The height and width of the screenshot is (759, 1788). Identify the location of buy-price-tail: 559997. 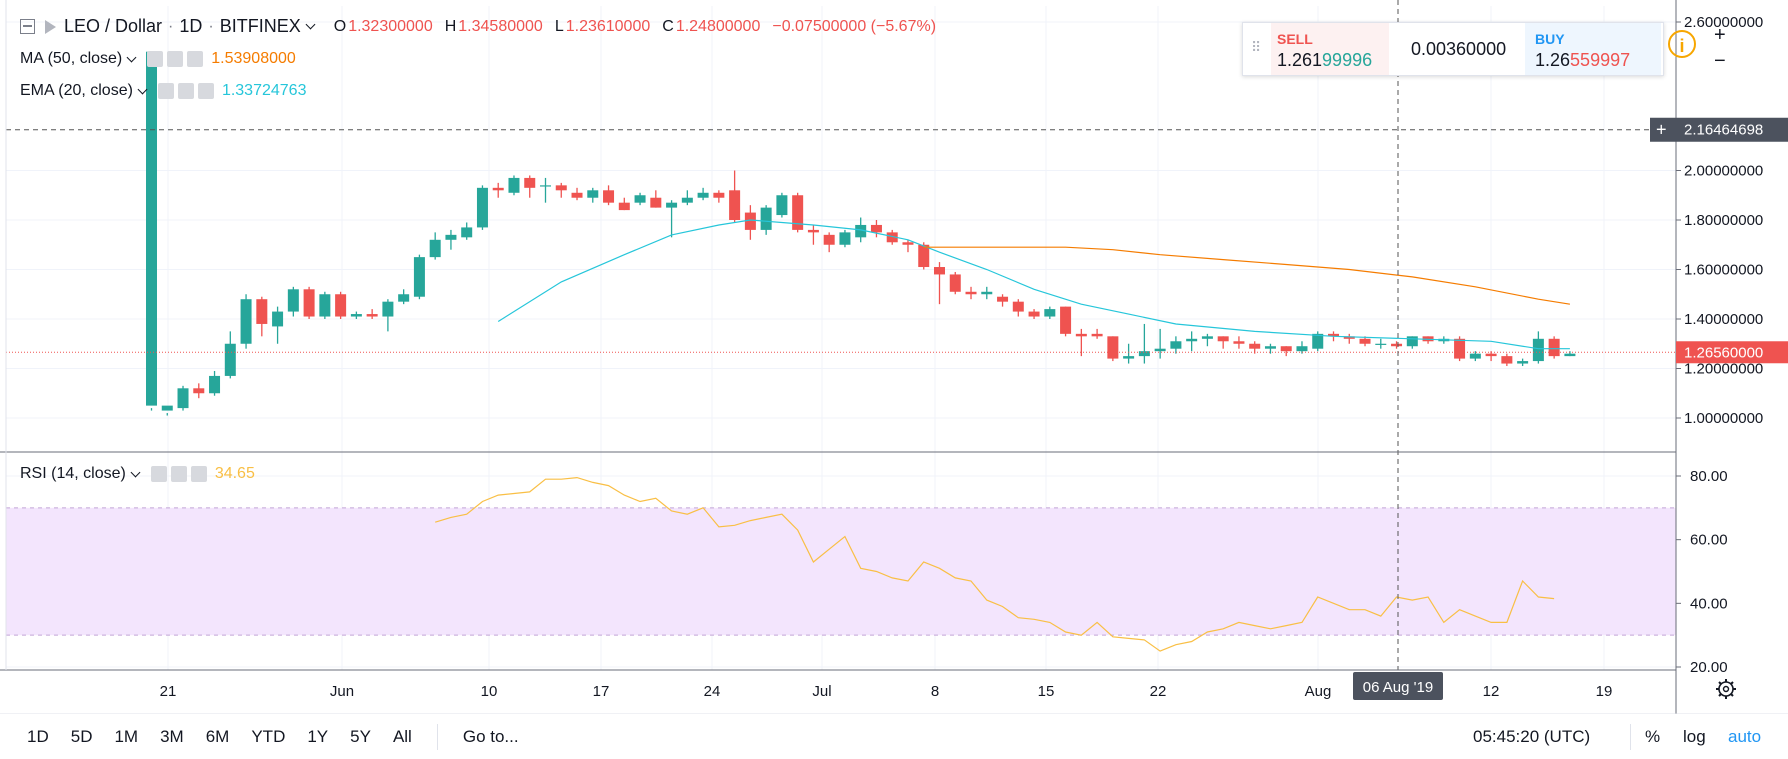
(1600, 60).